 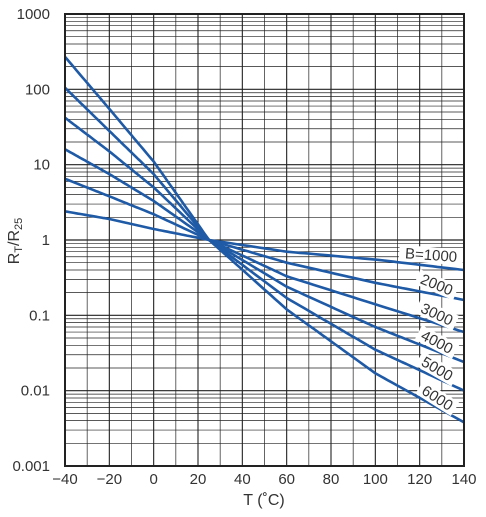 I want to click on series-label-b1000: B=1000, so click(x=430, y=255).